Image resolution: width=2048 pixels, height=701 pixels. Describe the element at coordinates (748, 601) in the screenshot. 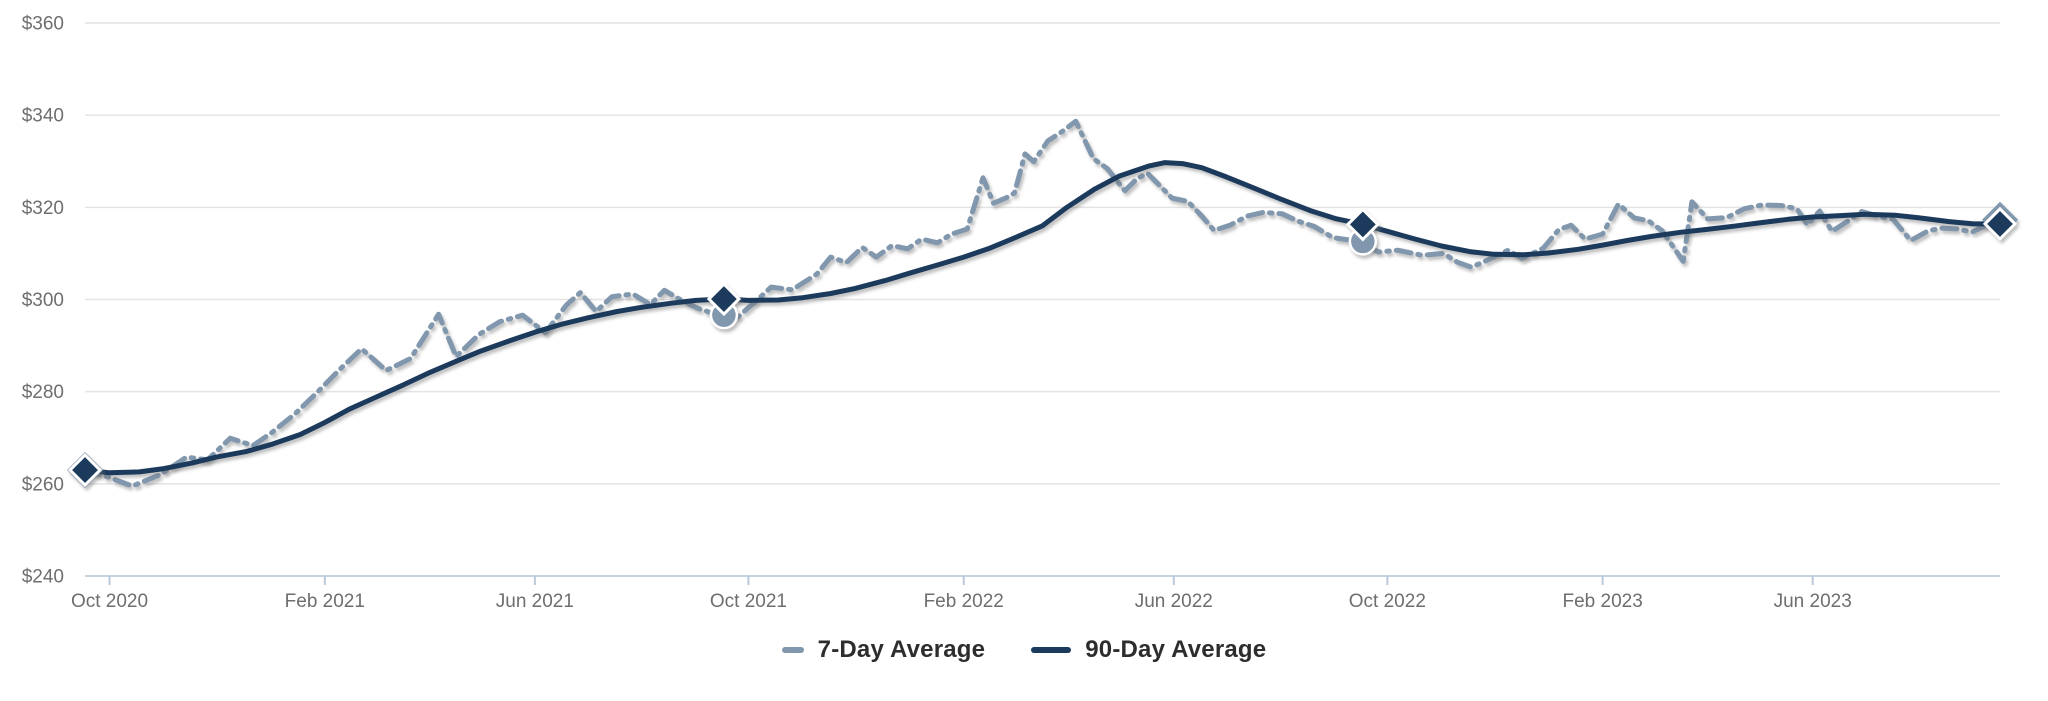

I see `x-axis-tick-label: Oct 2021` at that location.